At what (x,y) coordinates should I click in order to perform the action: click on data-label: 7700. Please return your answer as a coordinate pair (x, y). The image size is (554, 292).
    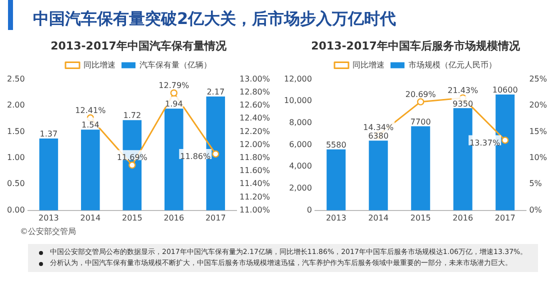
    Looking at the image, I should click on (420, 121).